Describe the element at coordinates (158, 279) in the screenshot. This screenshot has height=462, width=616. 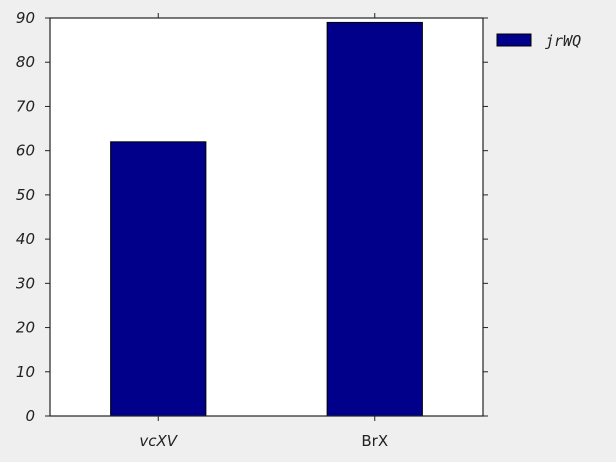
I see `bar-vcxv` at that location.